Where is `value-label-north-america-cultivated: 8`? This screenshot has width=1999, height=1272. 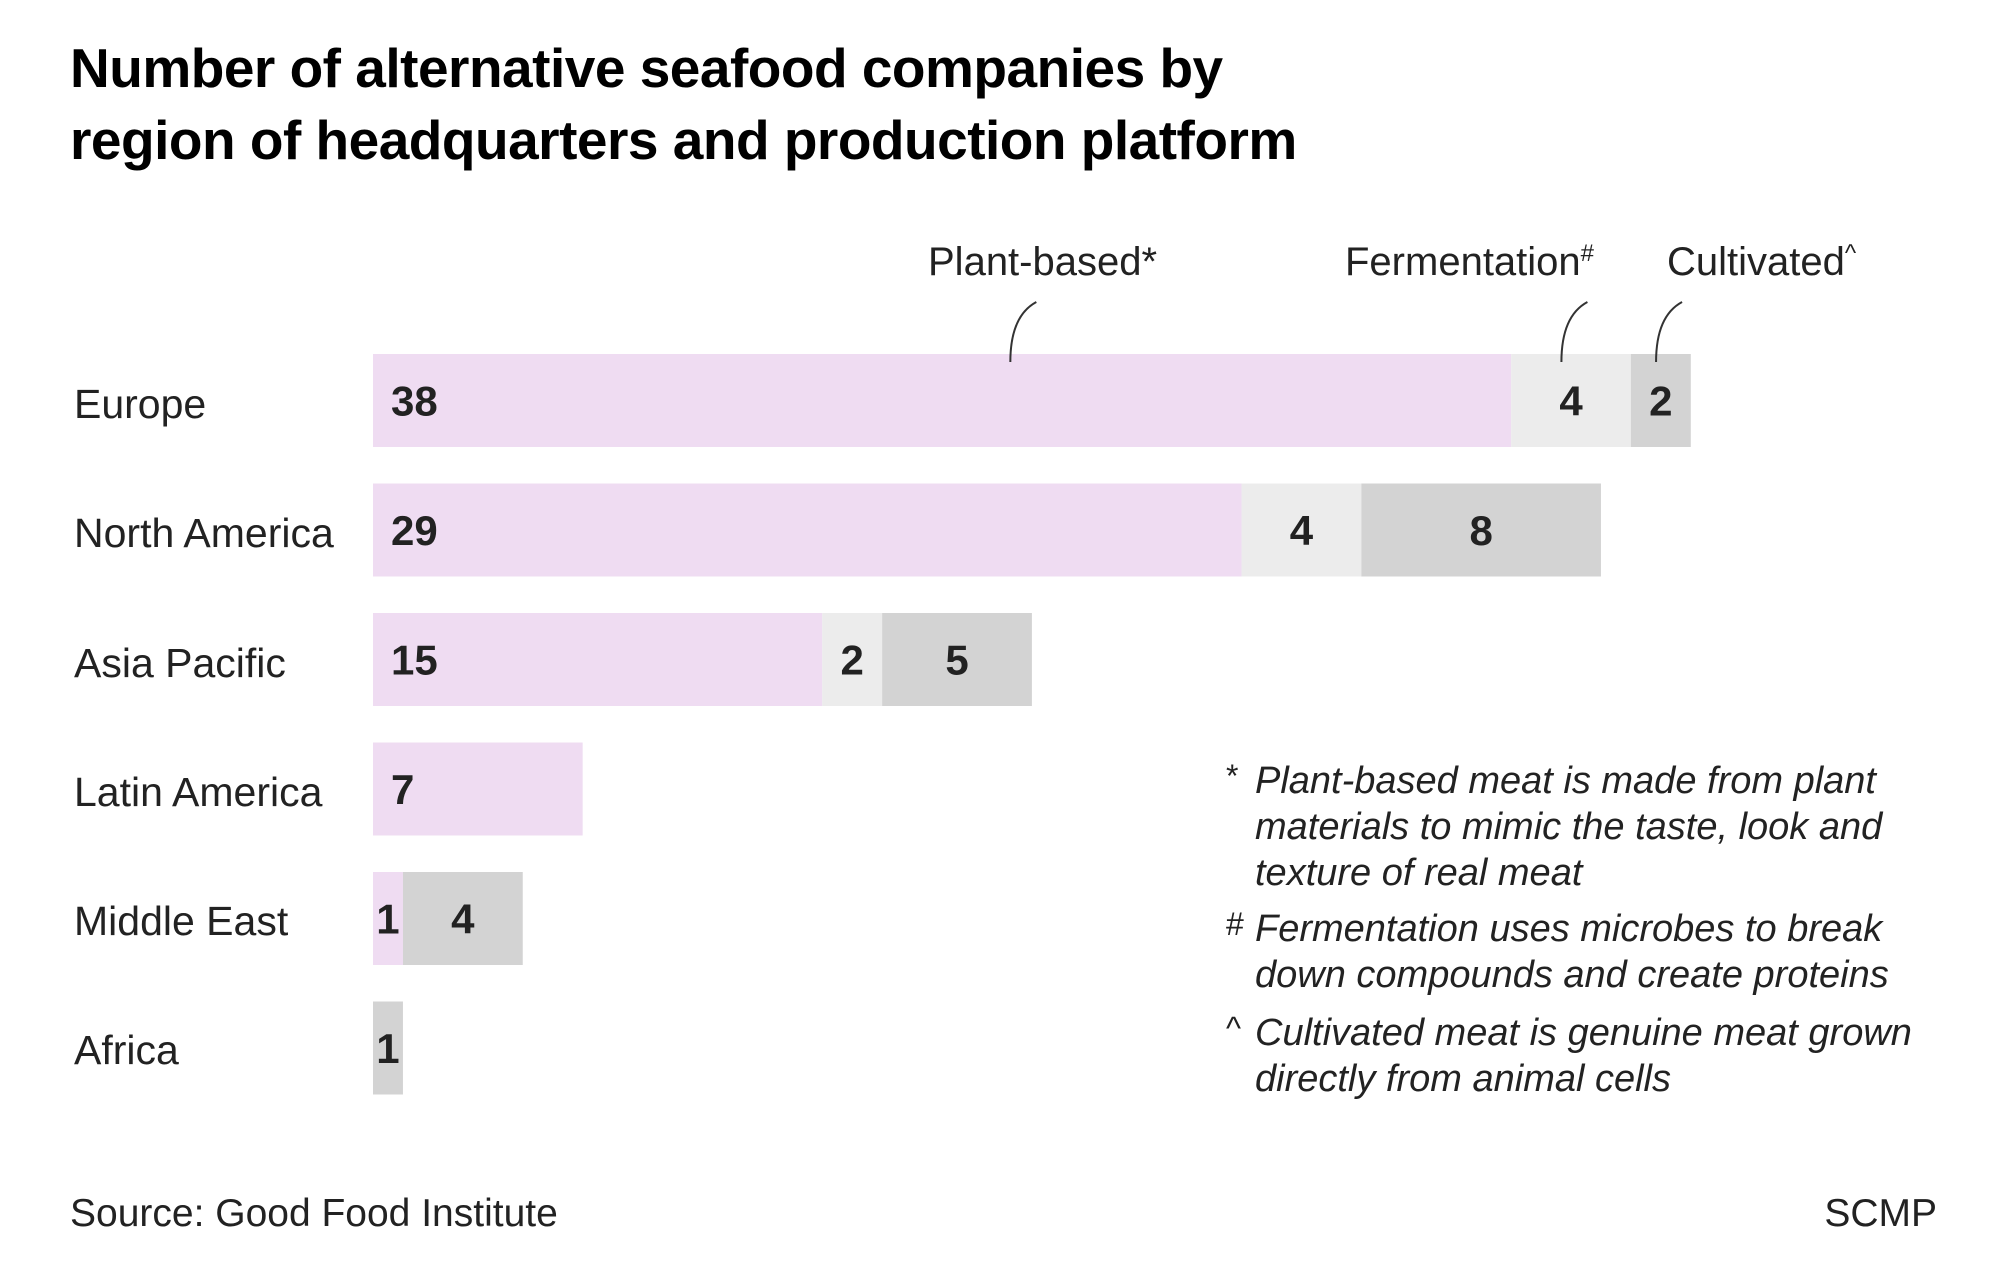 value-label-north-america-cultivated: 8 is located at coordinates (1480, 530).